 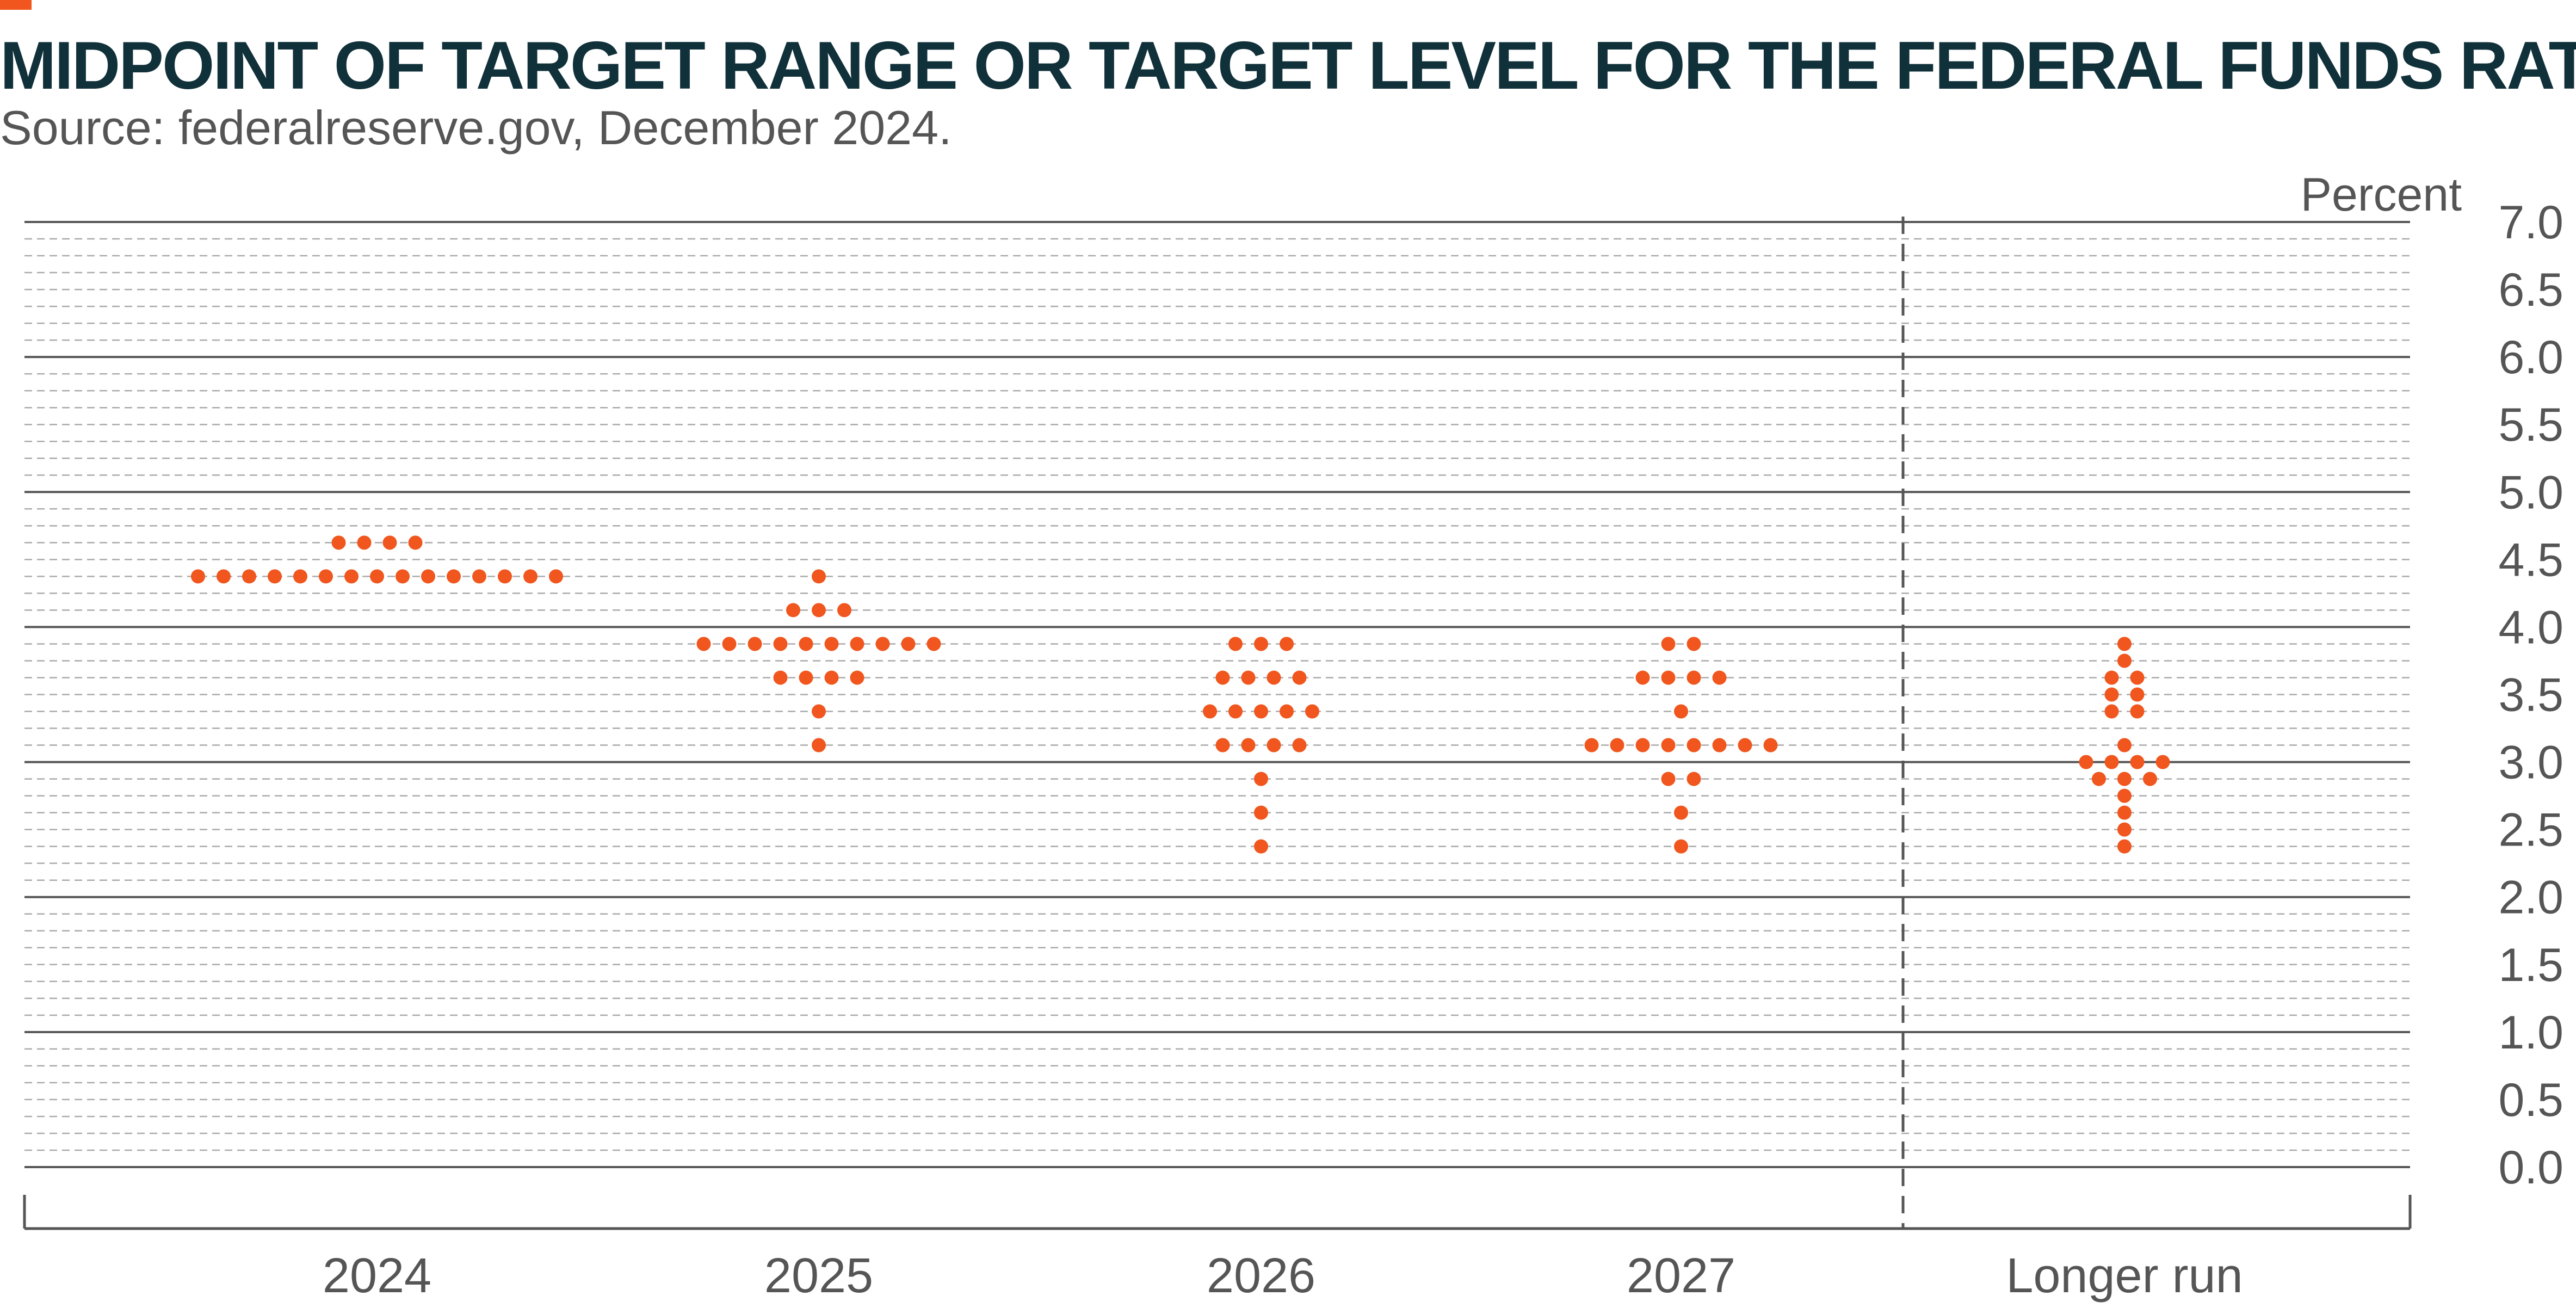 I want to click on y-tick-label: 2.0, so click(x=2531, y=898).